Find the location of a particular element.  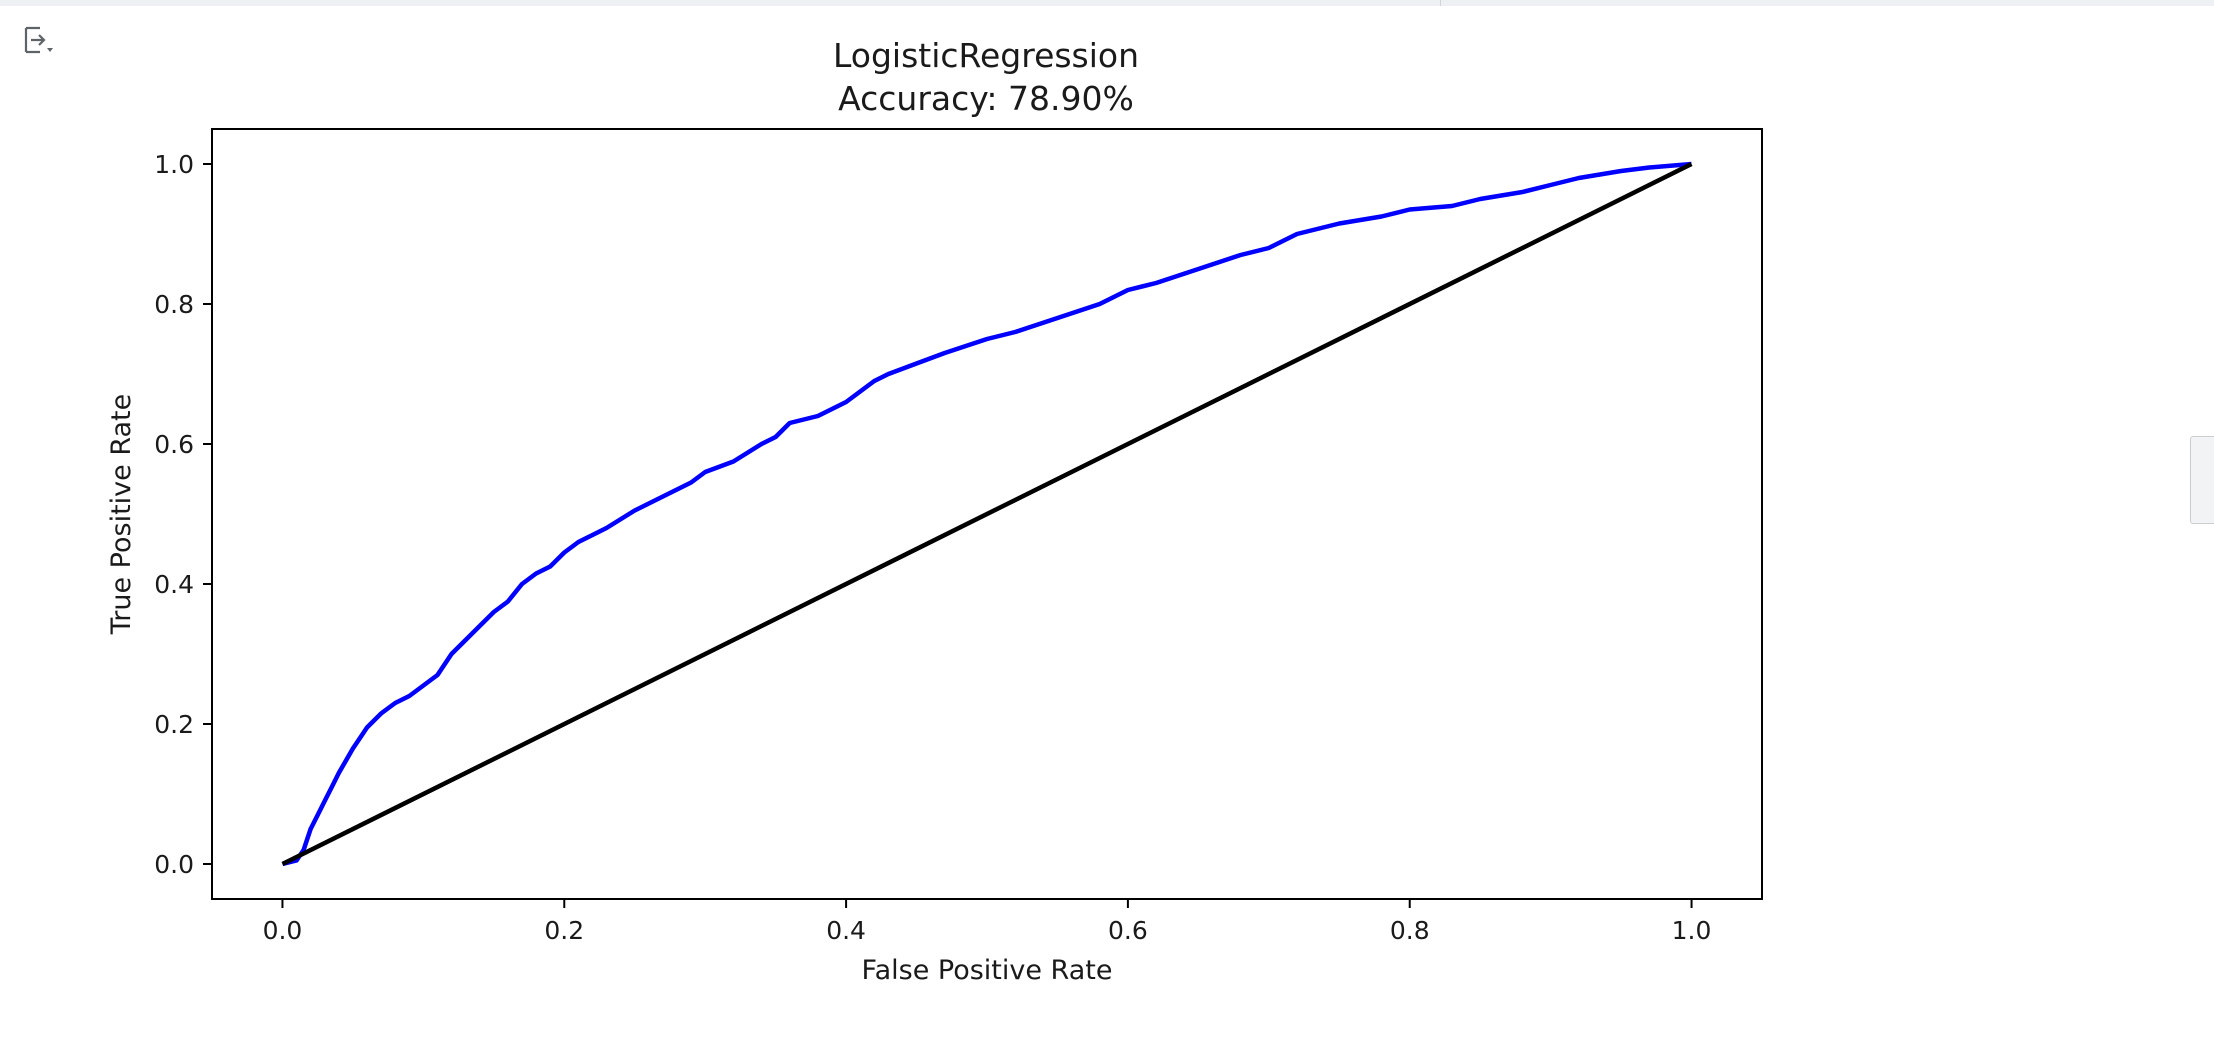

output-scroll-handle is located at coordinates (2202, 480).